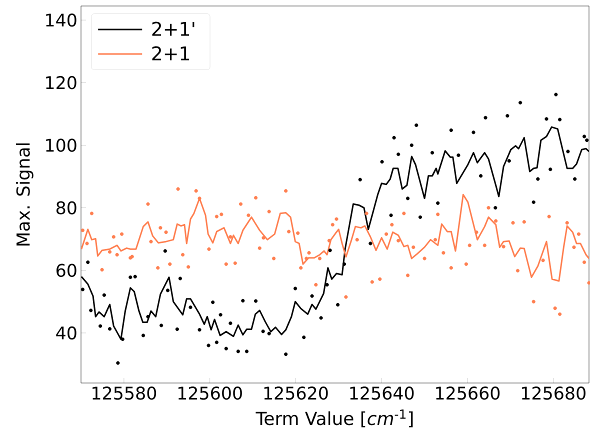  Describe the element at coordinates (171, 53) in the screenshot. I see `legend-label: 2+1` at that location.